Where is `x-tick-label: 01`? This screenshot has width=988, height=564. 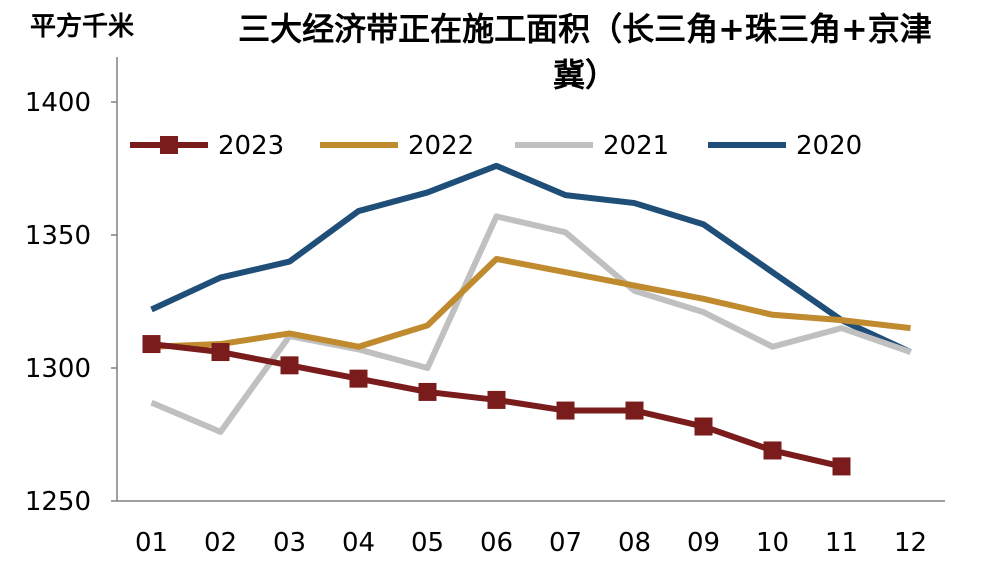 x-tick-label: 01 is located at coordinates (151, 543).